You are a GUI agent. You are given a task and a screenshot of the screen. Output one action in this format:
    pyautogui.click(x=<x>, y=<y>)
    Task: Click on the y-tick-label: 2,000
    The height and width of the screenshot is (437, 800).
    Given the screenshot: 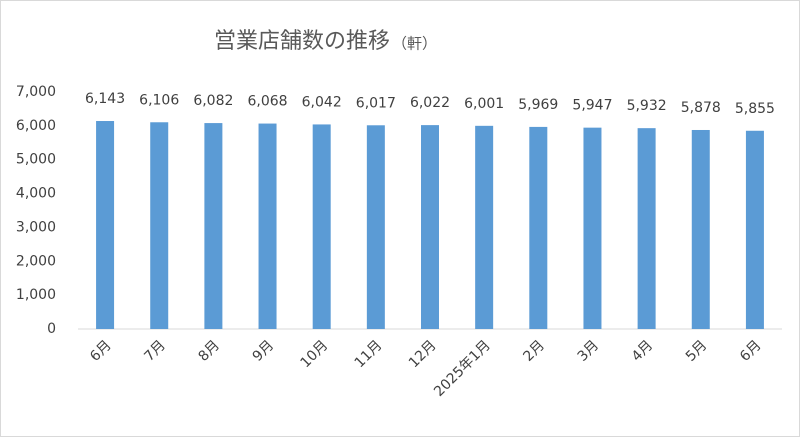 What is the action you would take?
    pyautogui.click(x=36, y=261)
    